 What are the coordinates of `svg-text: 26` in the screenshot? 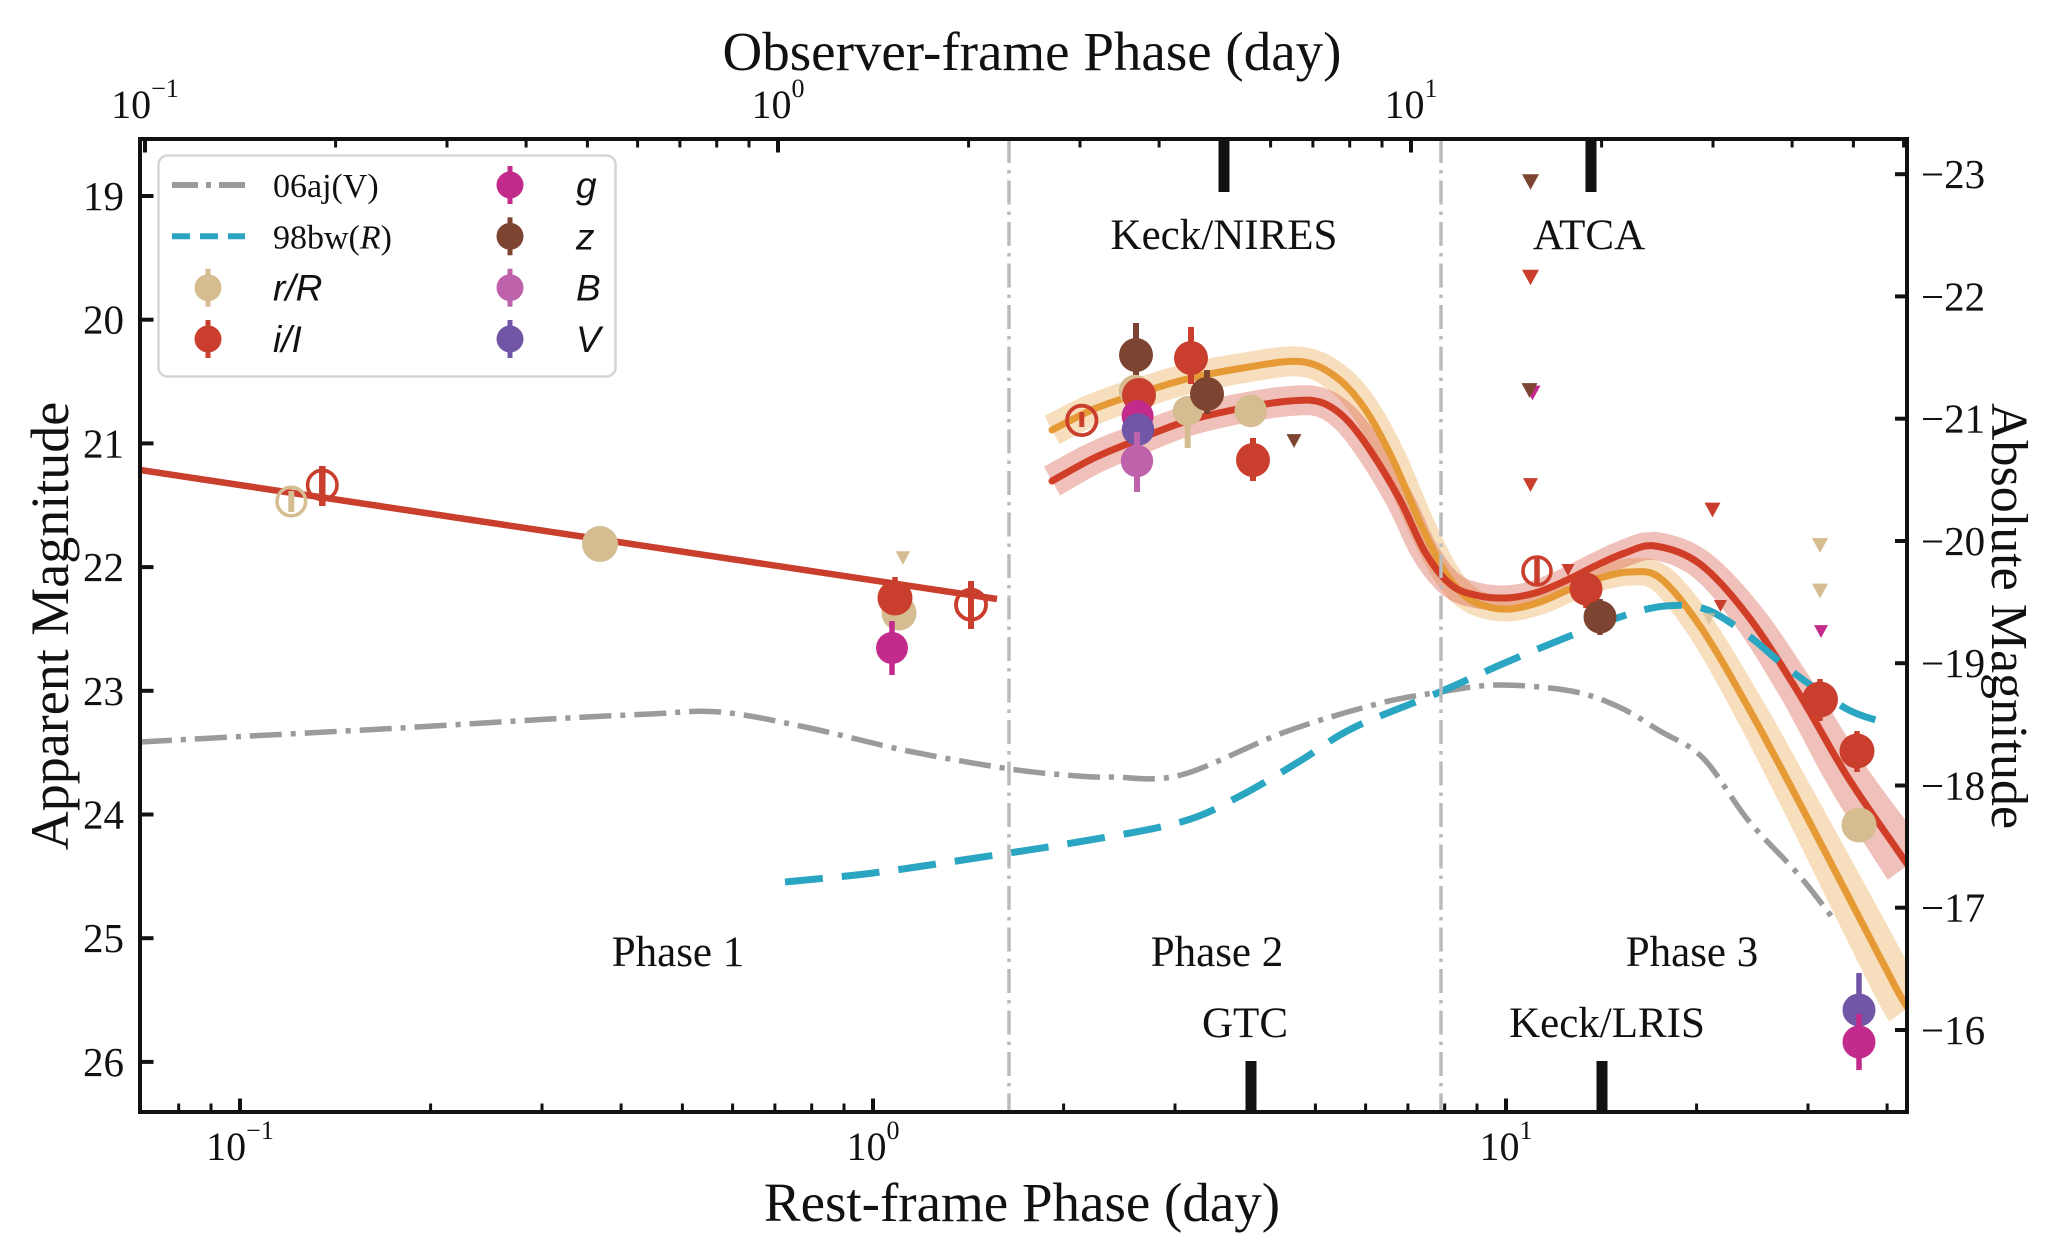 It's located at (103, 1062).